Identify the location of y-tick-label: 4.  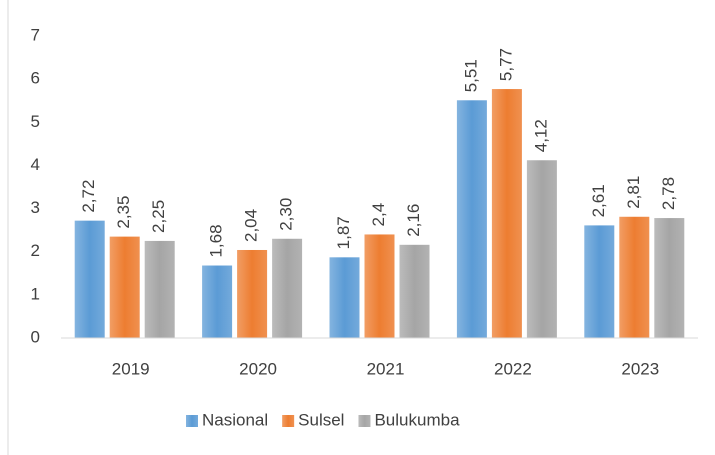
(35, 164).